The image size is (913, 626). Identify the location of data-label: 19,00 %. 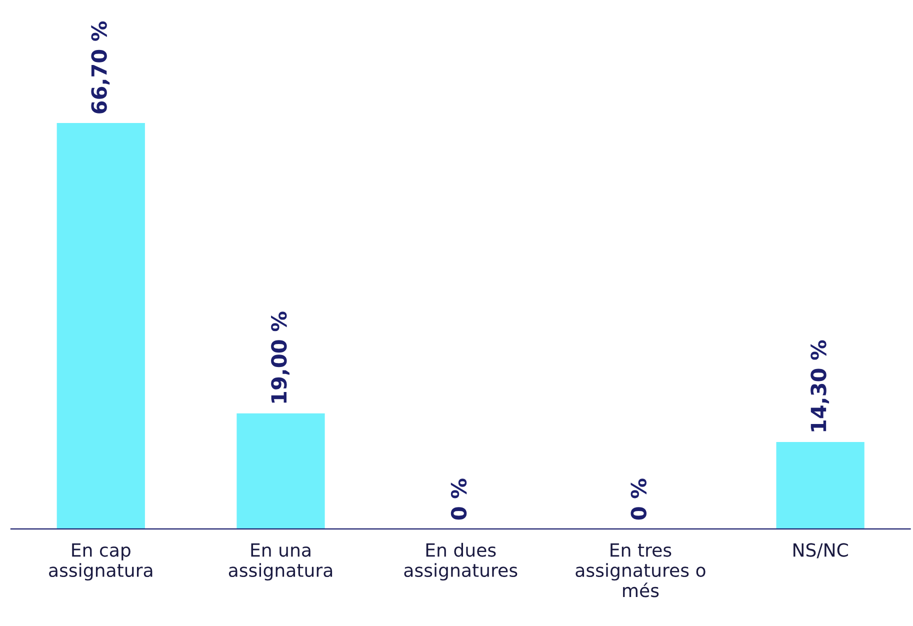
(280, 357).